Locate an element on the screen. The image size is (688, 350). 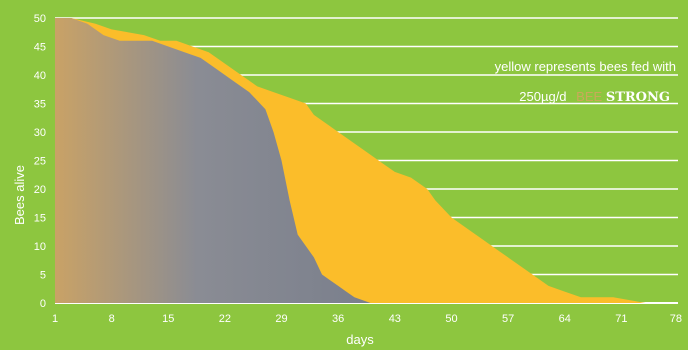
x-tick-label: 43 is located at coordinates (395, 319).